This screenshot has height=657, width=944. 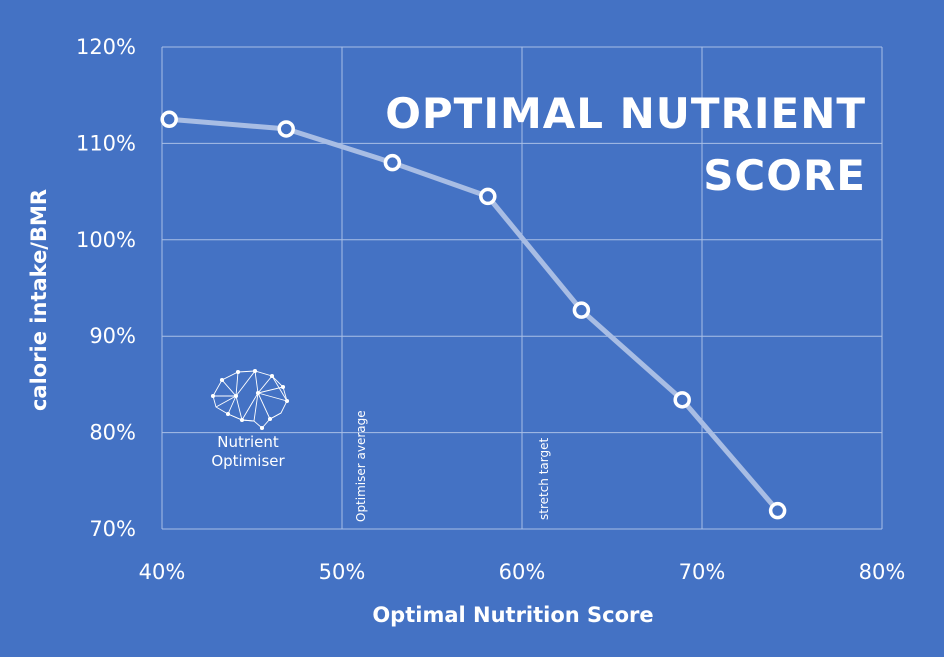 What do you see at coordinates (112, 529) in the screenshot?
I see `y-tick-label: 70%` at bounding box center [112, 529].